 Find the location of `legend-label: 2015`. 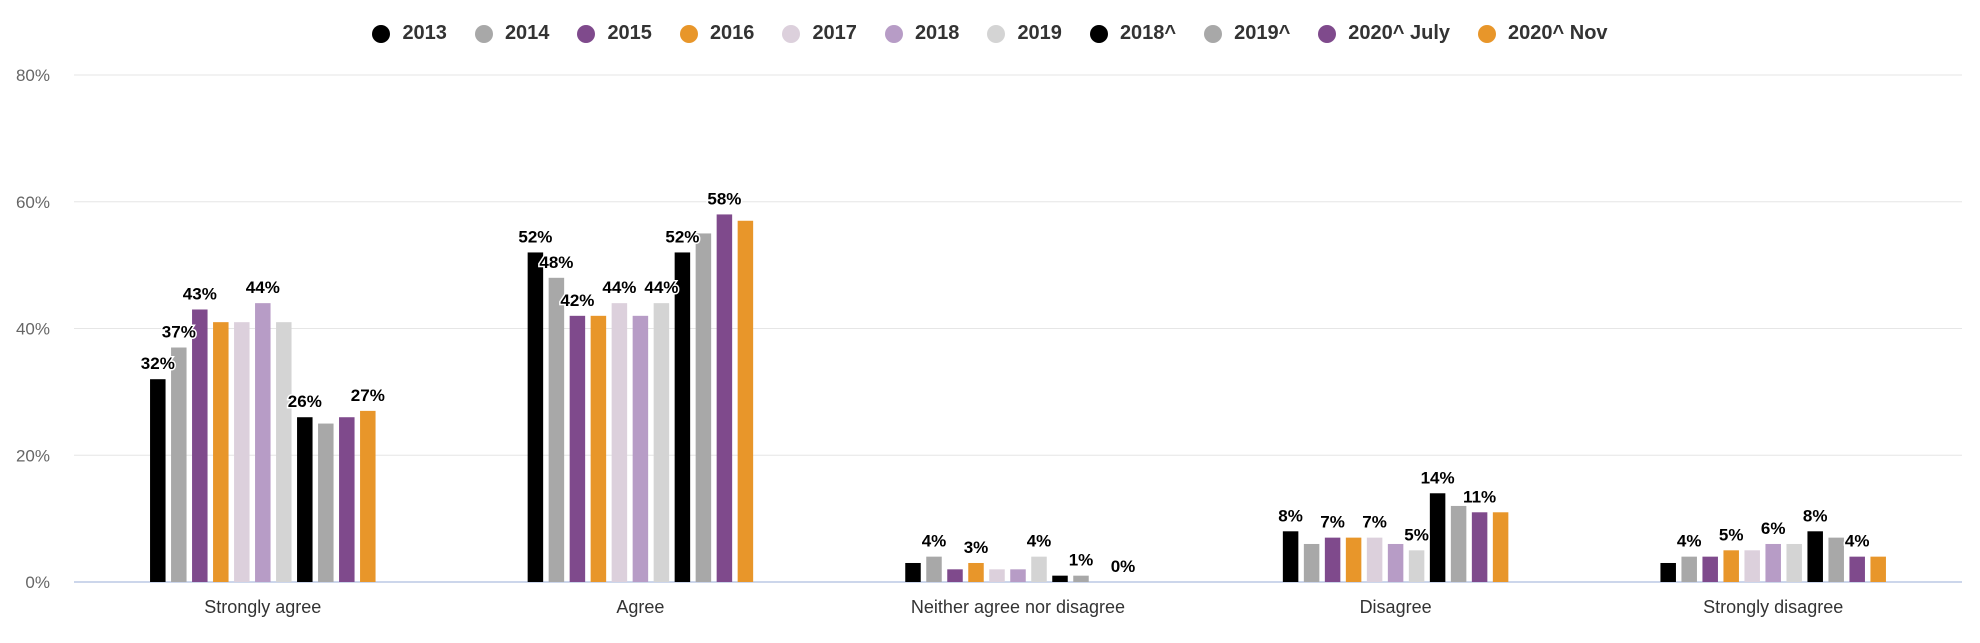

legend-label: 2015 is located at coordinates (629, 33).